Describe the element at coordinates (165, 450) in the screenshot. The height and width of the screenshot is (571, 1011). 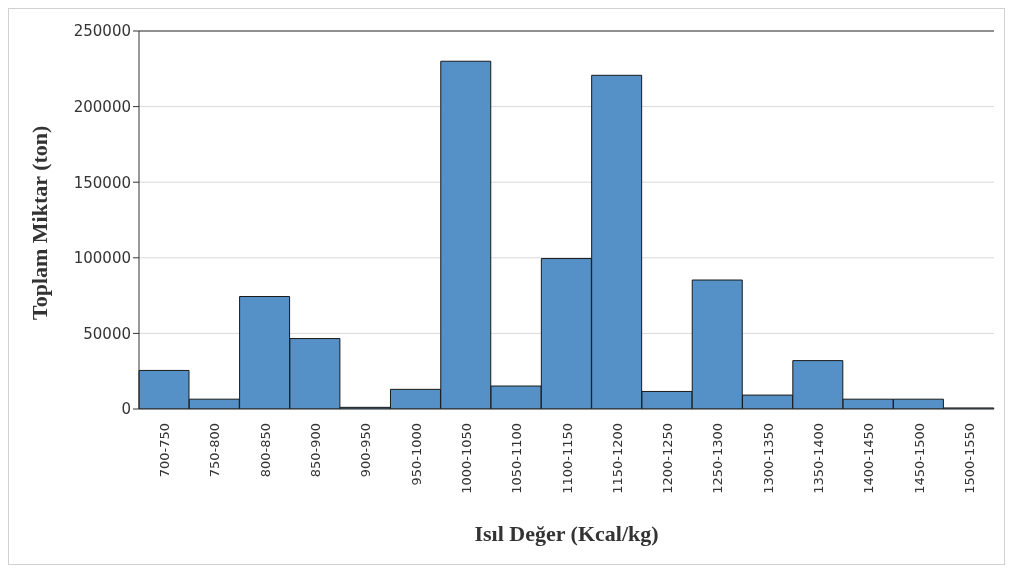
I see `x-tick-label: 700-750` at that location.